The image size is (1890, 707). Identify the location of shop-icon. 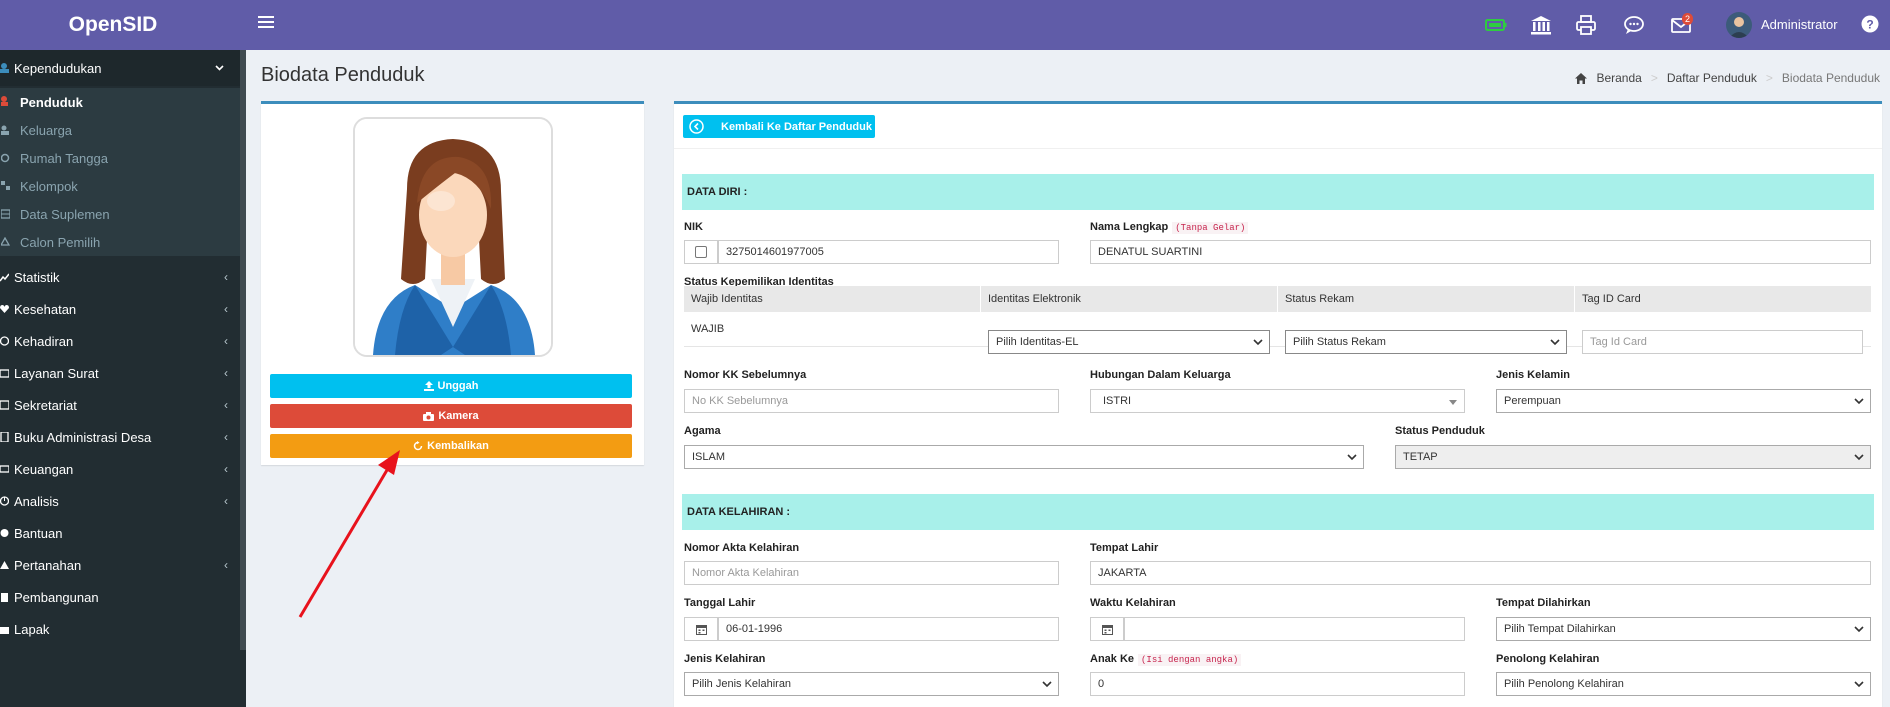
(4, 630).